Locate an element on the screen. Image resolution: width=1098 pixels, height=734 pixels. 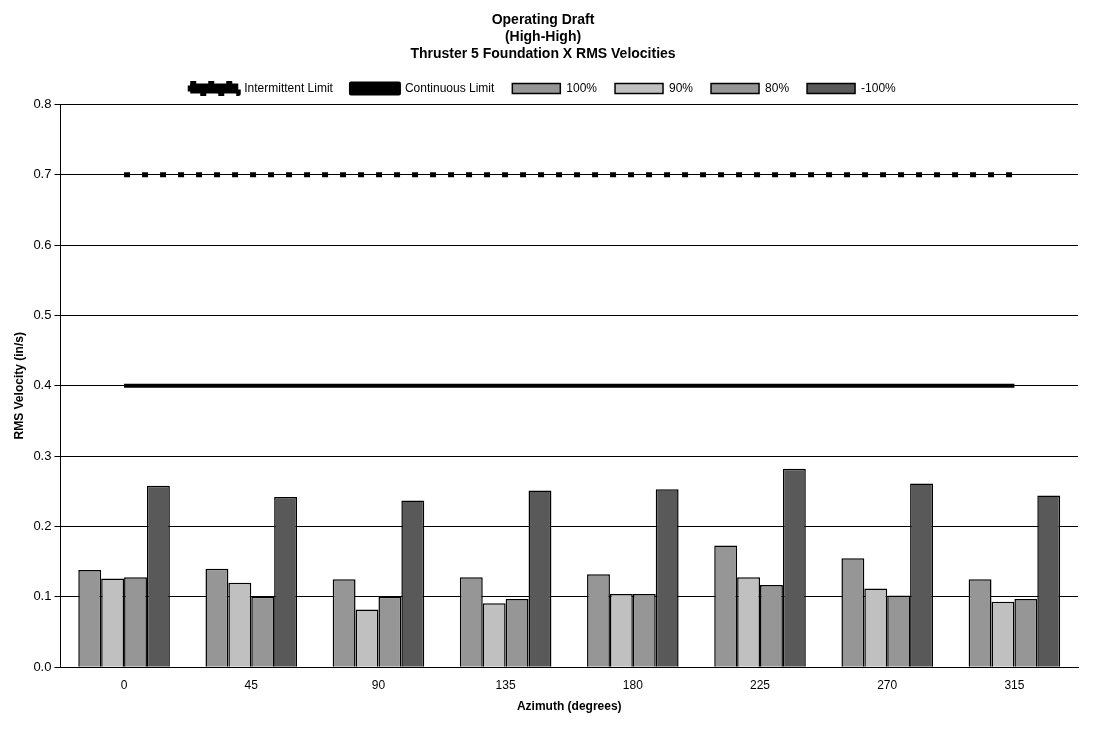
legend-label: 80% is located at coordinates (777, 87).